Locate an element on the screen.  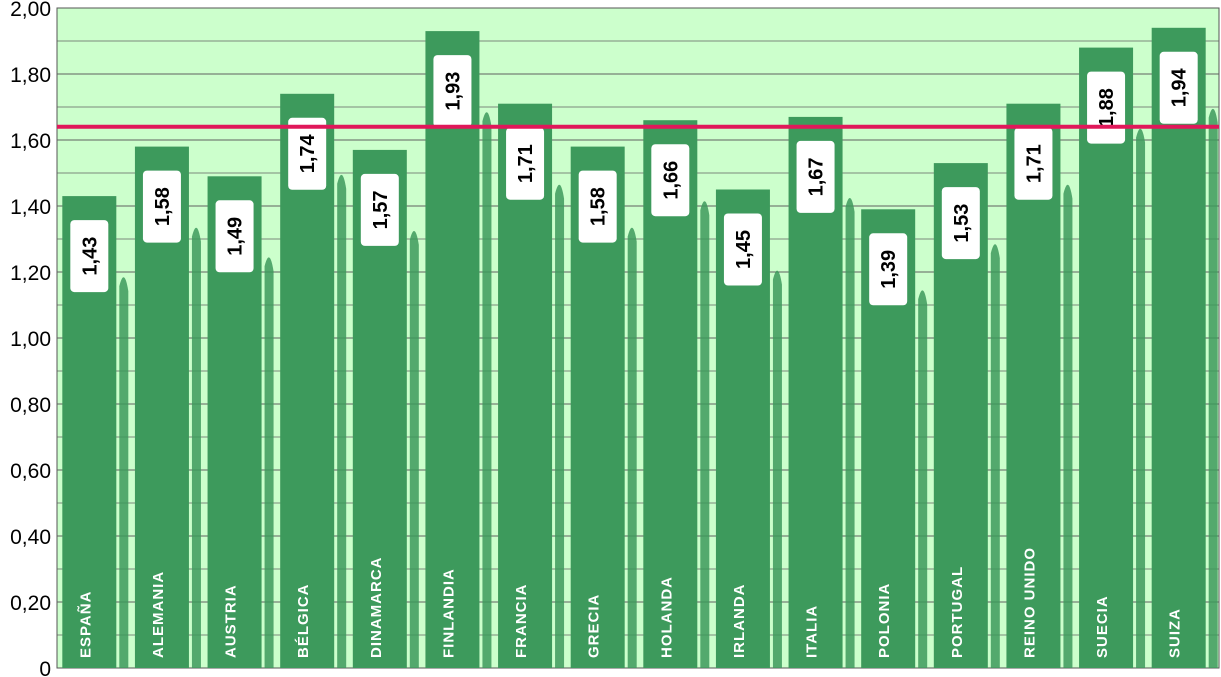
value-label: 1,49 is located at coordinates (236, 236).